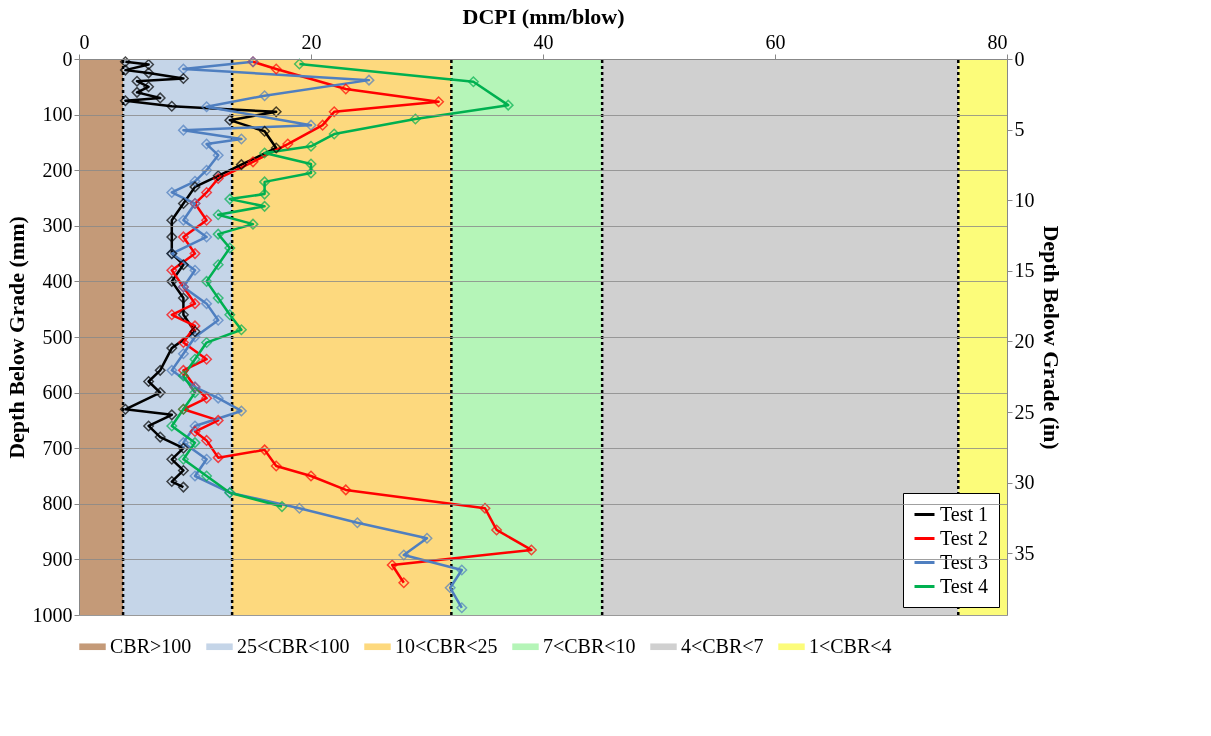  Describe the element at coordinates (57, 280) in the screenshot. I see `y-tick-label: 400` at that location.